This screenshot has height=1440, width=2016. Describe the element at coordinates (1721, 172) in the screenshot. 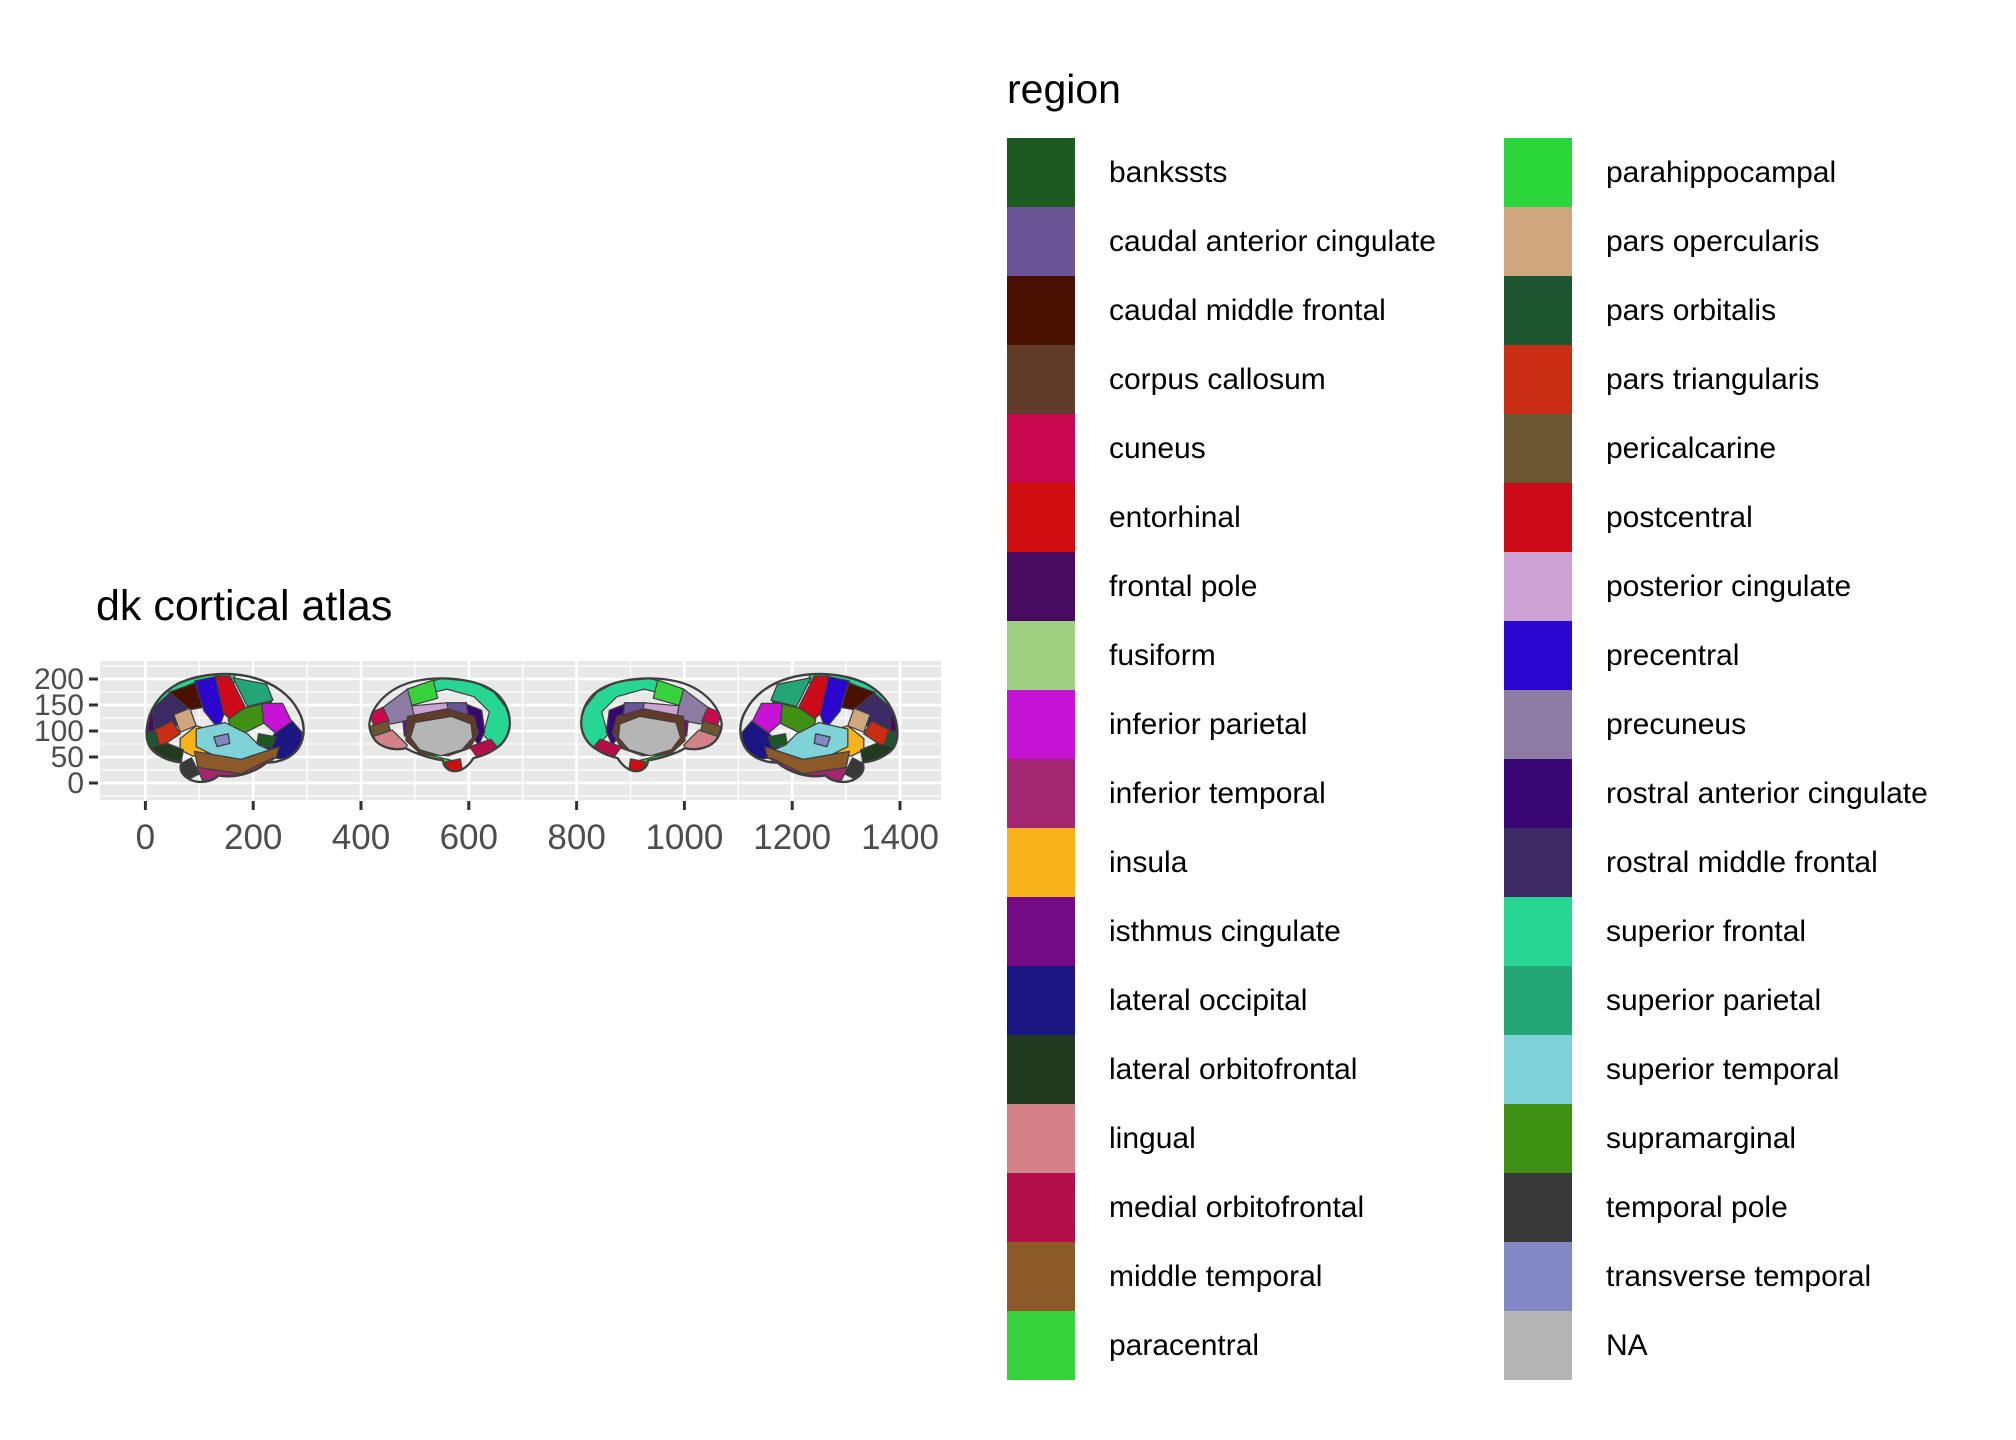

I see `legend-label: parahippocampal` at that location.